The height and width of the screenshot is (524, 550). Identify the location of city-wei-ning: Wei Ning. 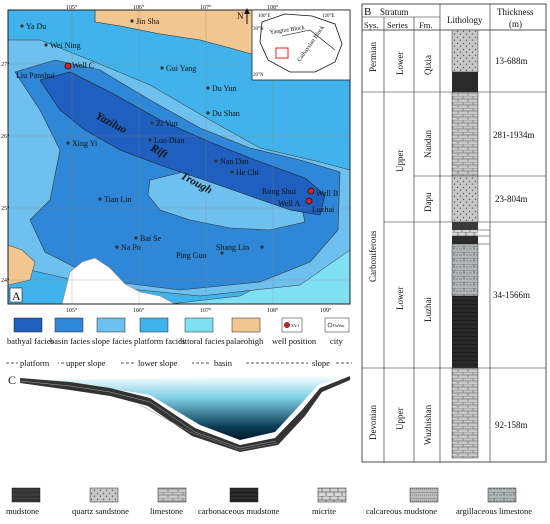
(62, 45).